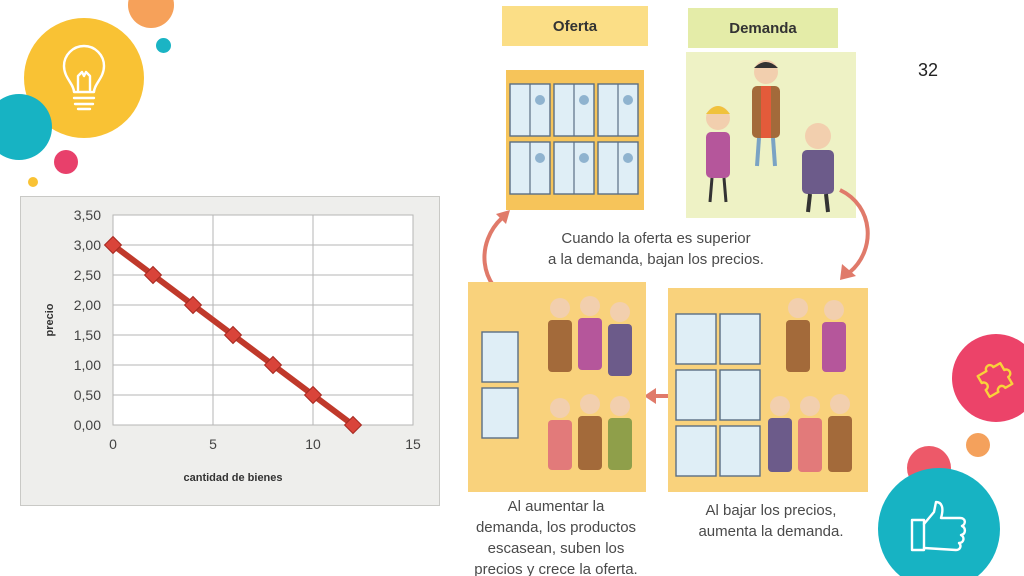 This screenshot has height=576, width=1024. What do you see at coordinates (313, 444) in the screenshot?
I see `x-tick-label: 10` at bounding box center [313, 444].